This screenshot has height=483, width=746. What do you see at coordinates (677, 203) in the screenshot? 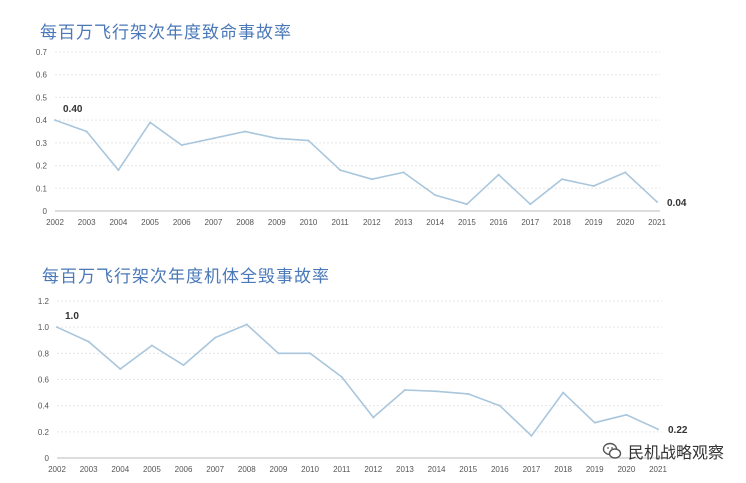
I see `data-label: 0.04` at bounding box center [677, 203].